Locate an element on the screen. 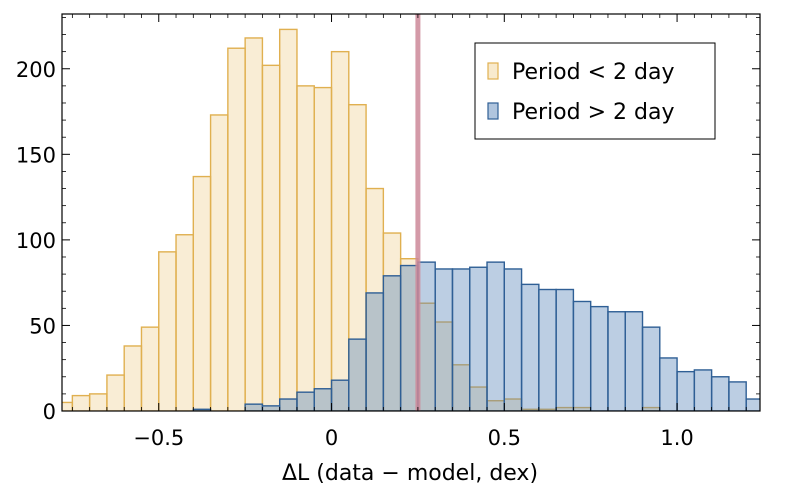  x-tick-label: −0.5 is located at coordinates (158, 438).